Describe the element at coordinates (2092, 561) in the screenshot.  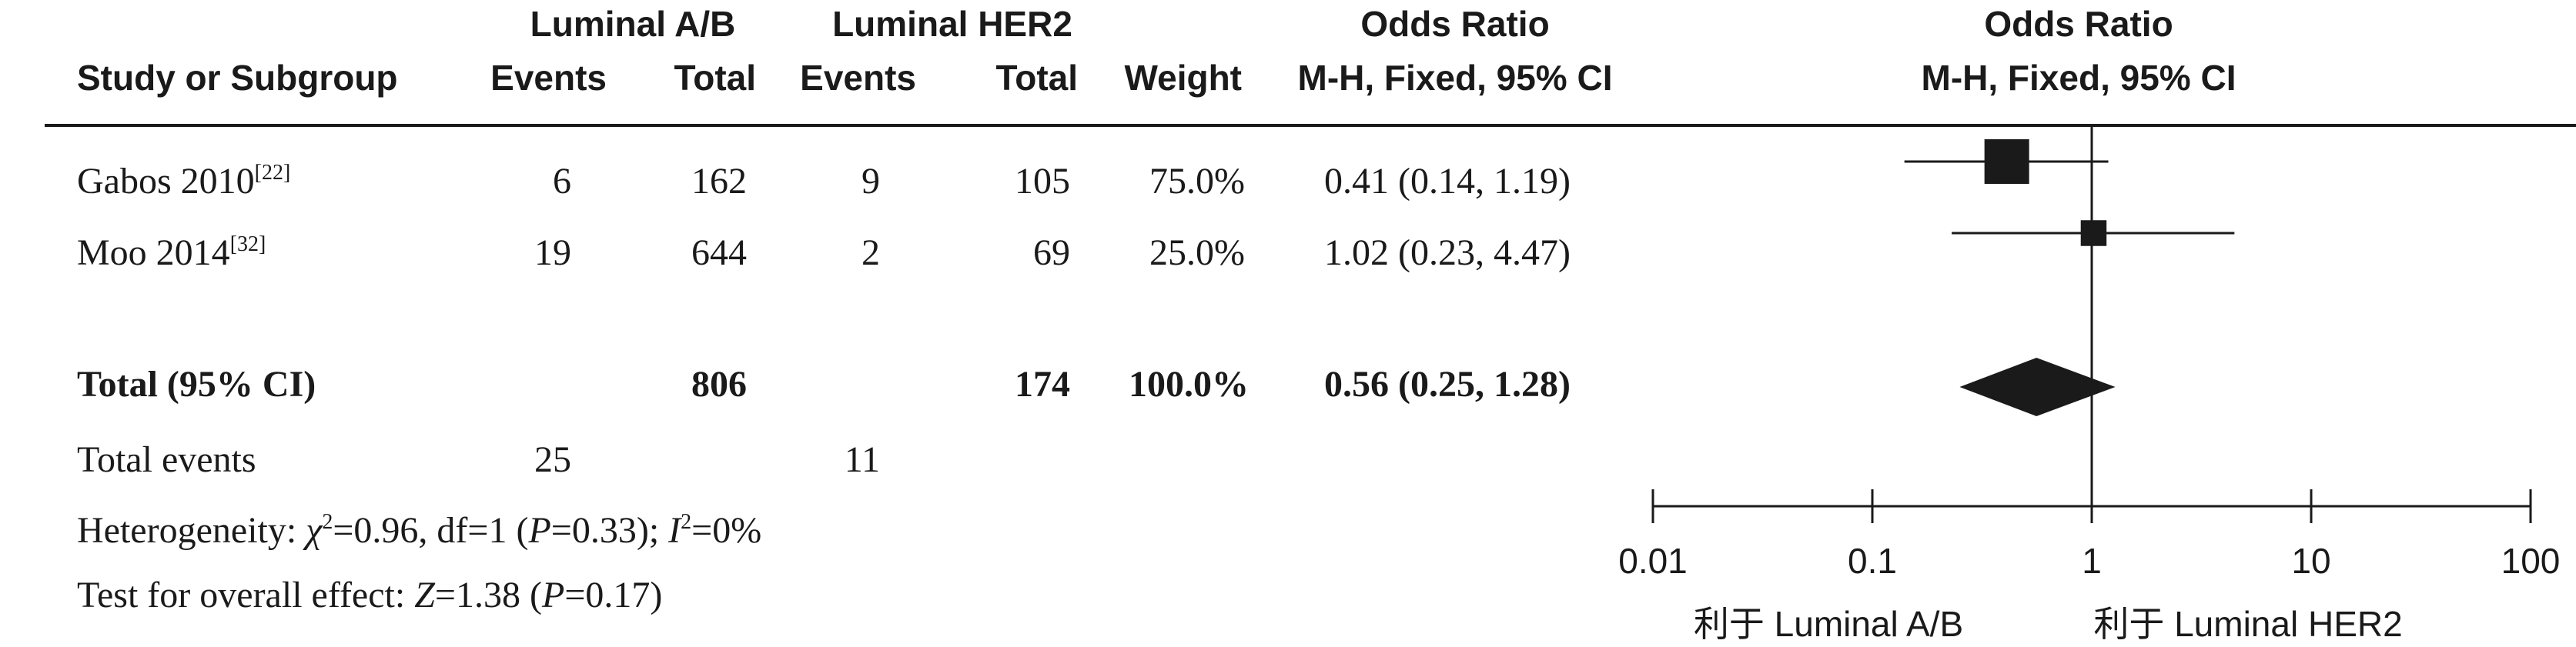
I see `x-tick-label: 1` at that location.